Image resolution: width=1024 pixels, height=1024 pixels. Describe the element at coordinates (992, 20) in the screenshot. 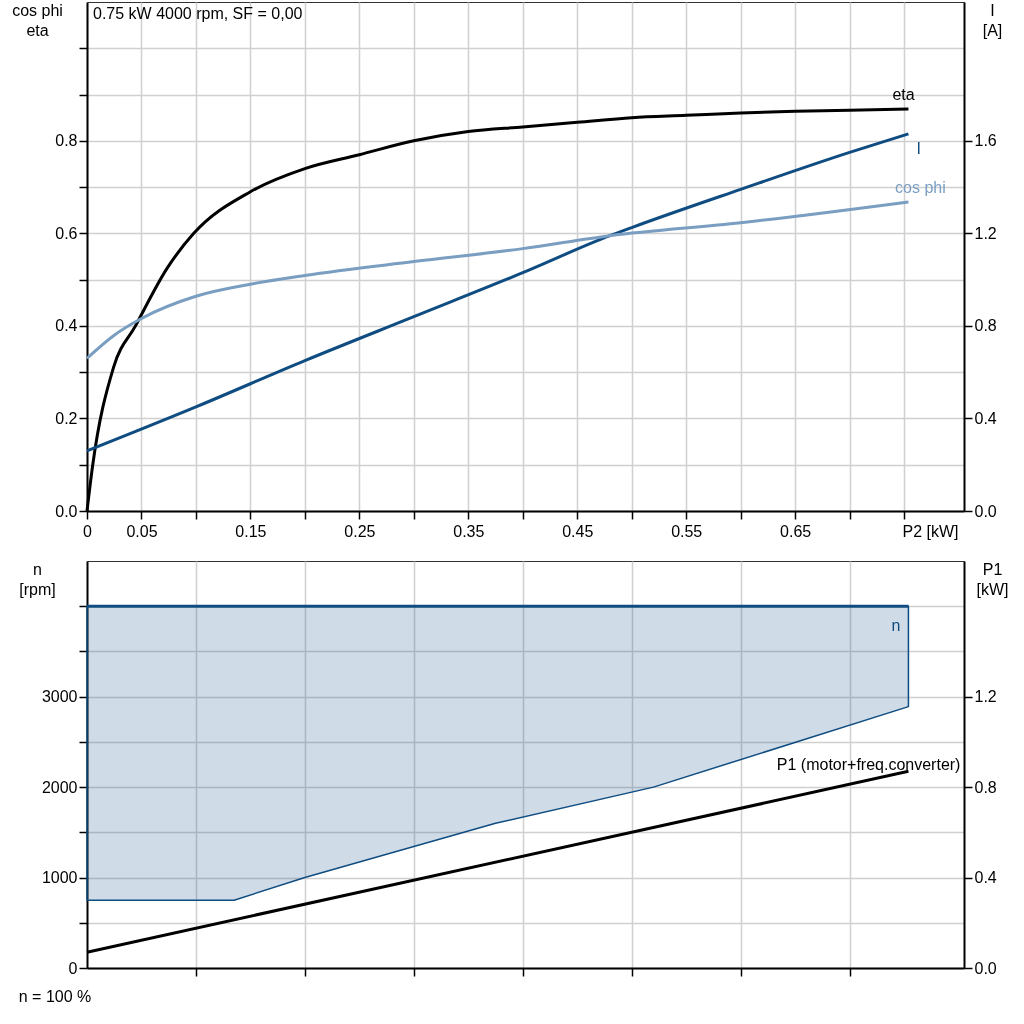

I see `y2-axis-title: I [A]` at that location.